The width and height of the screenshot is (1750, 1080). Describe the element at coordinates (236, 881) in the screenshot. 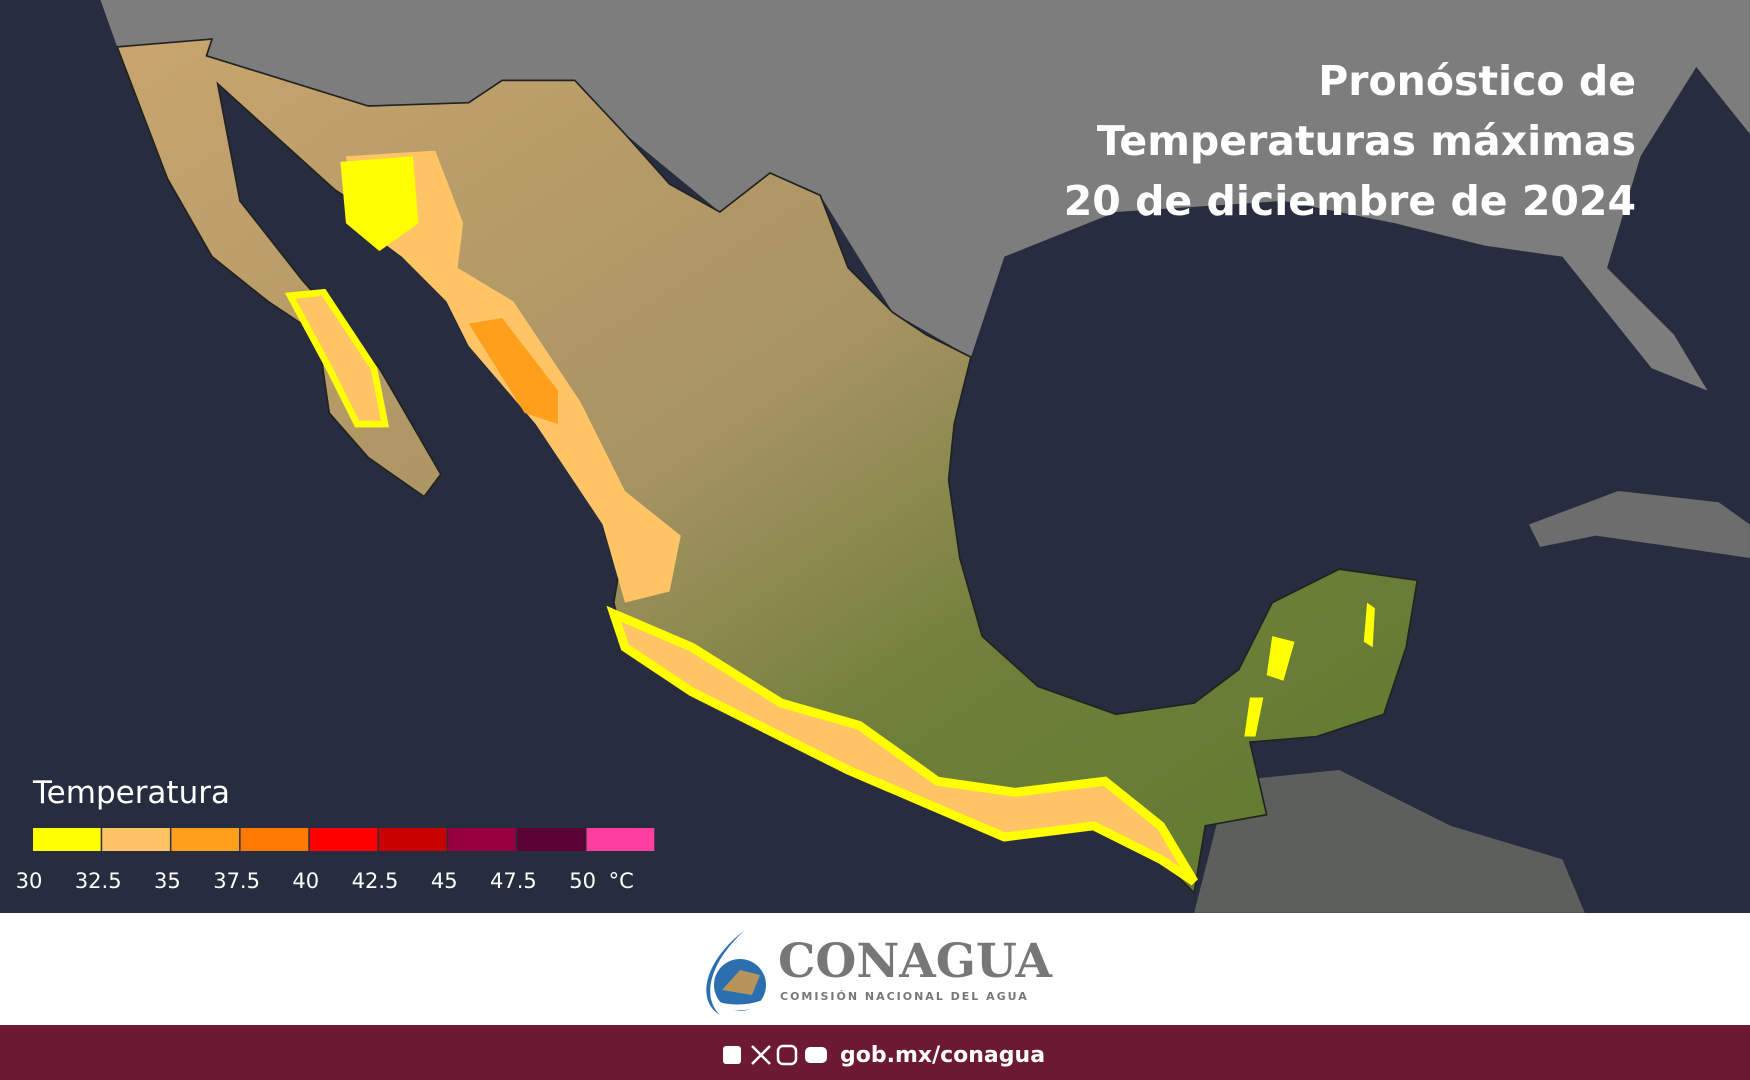

I see `legend-label: 37.5` at that location.